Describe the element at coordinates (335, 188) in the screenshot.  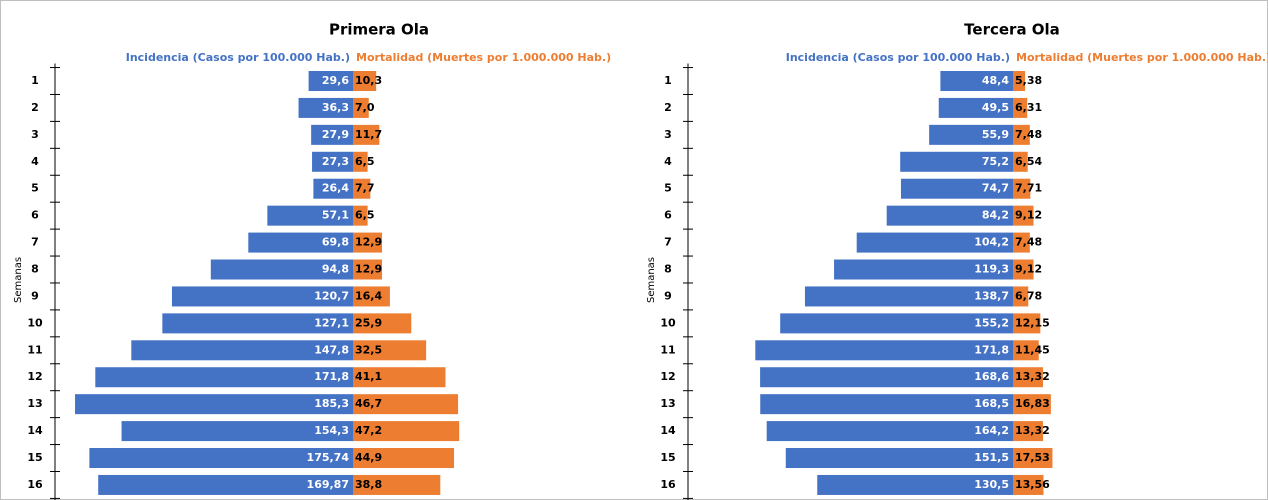
I see `data-label: 26,4` at that location.